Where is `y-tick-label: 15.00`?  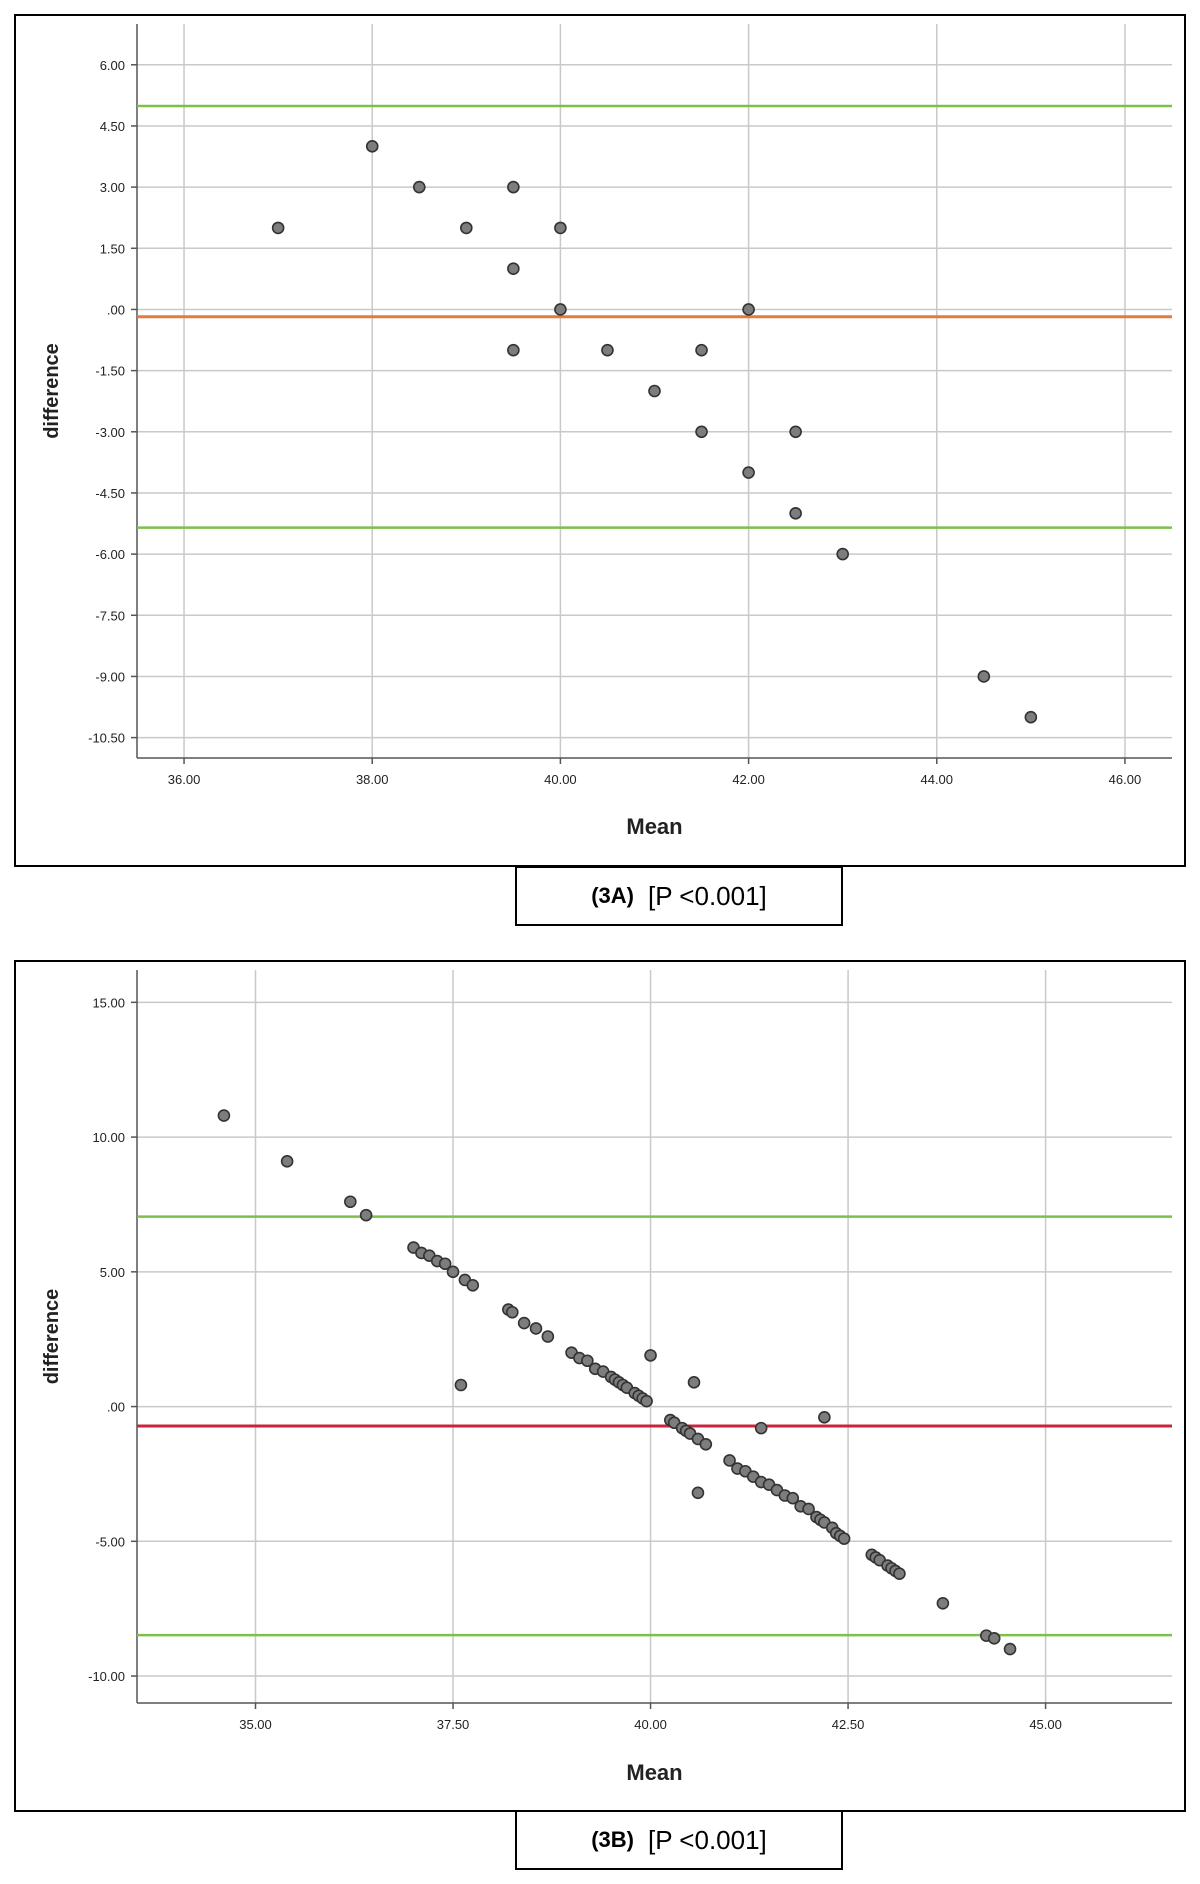
y-tick-label: 15.00 is located at coordinates (108, 1002).